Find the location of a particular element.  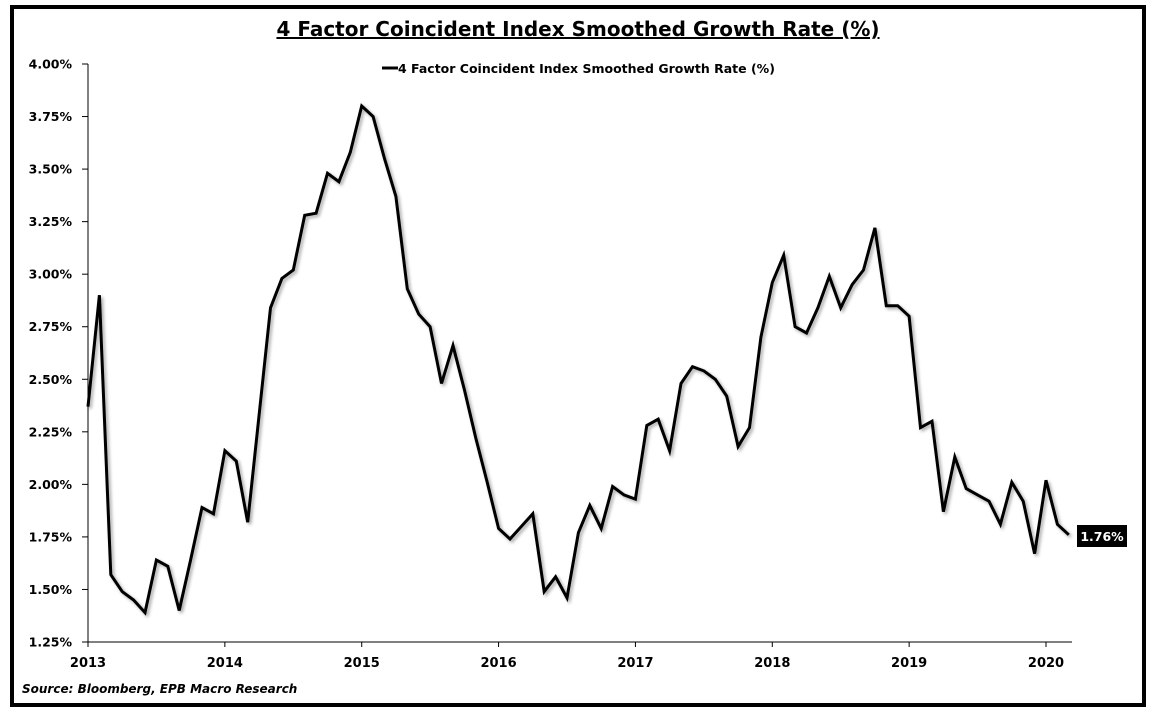

end-value-badge is located at coordinates (1102, 536).